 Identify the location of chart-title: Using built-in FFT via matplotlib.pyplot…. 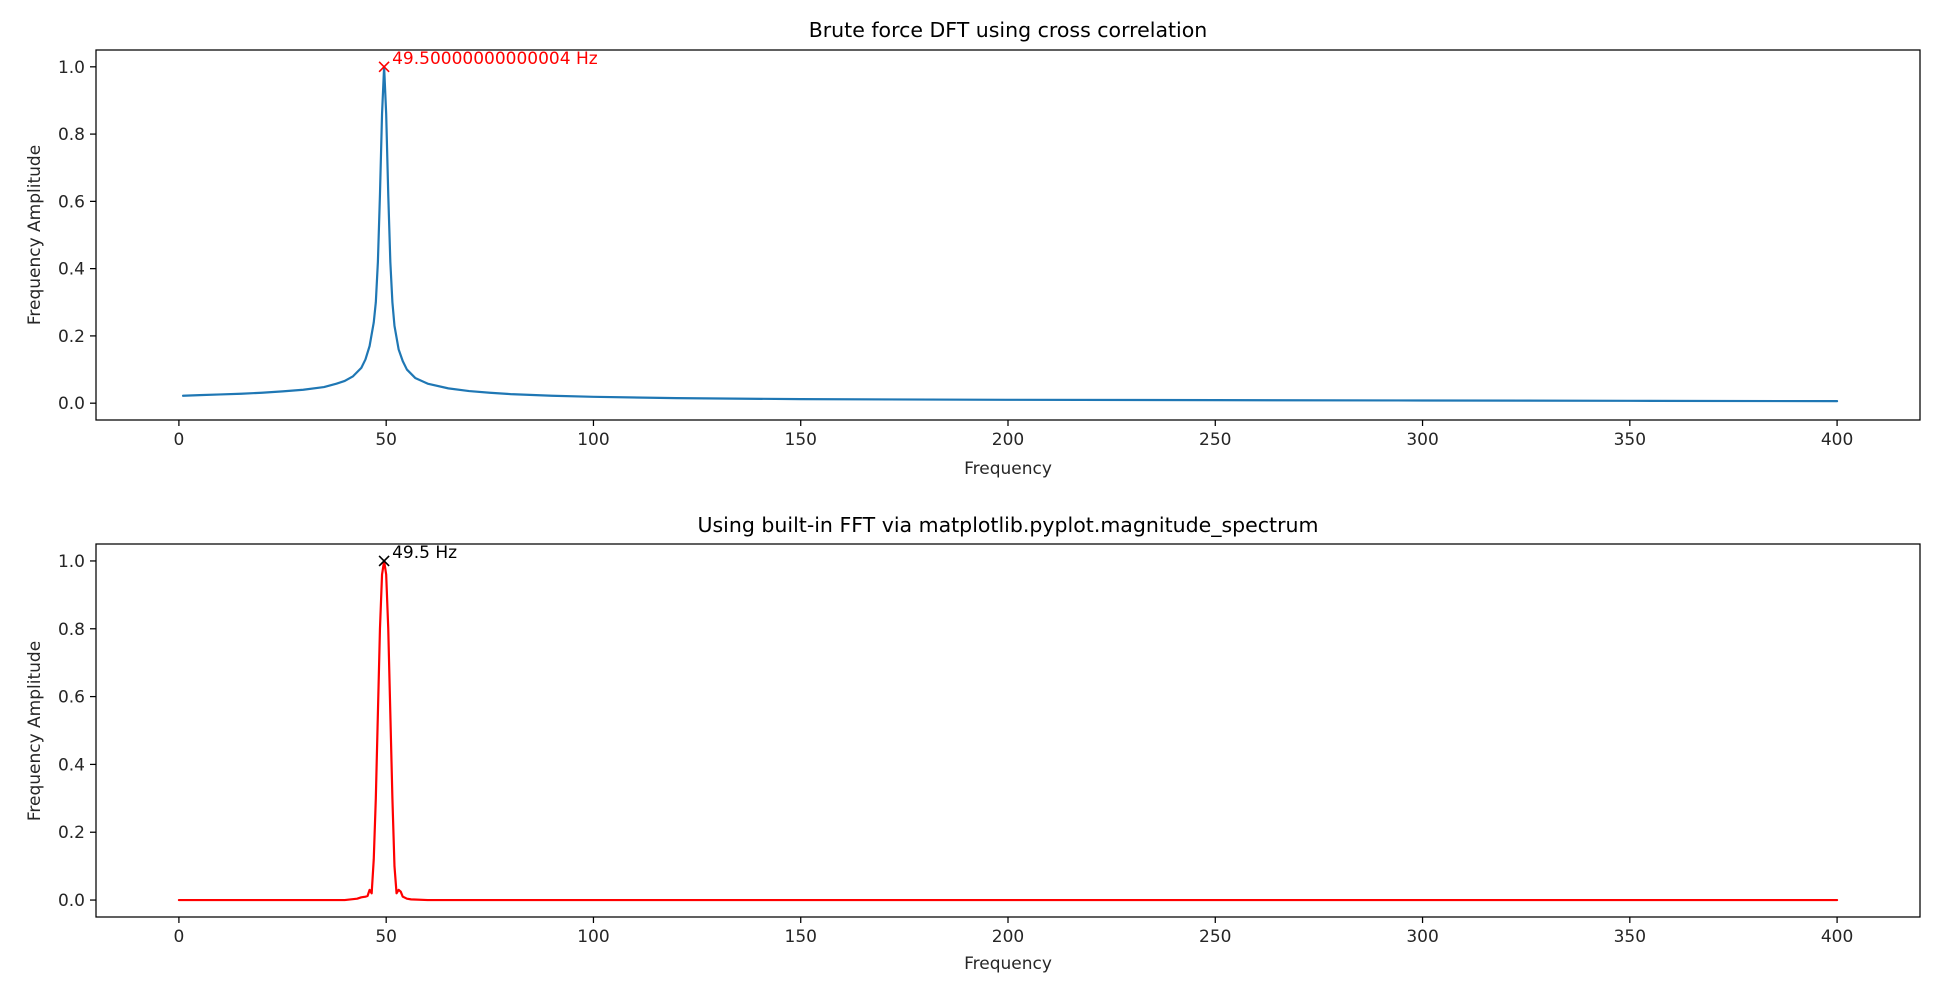
(1008, 525).